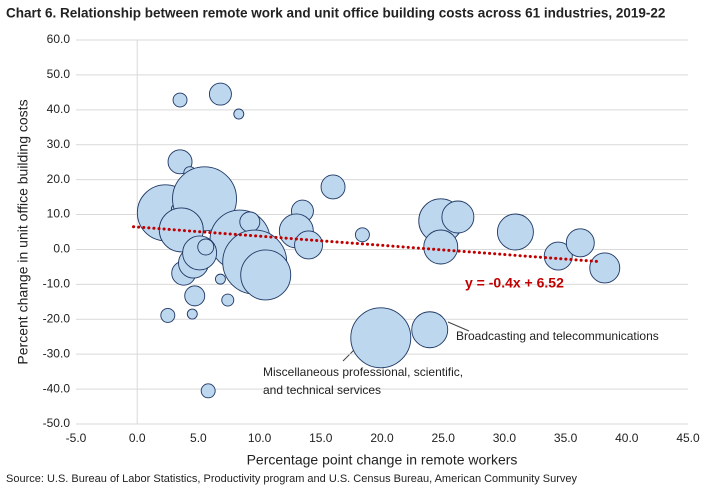 The height and width of the screenshot is (488, 720). What do you see at coordinates (57, 284) in the screenshot?
I see `y-tick-label: -10.0` at bounding box center [57, 284].